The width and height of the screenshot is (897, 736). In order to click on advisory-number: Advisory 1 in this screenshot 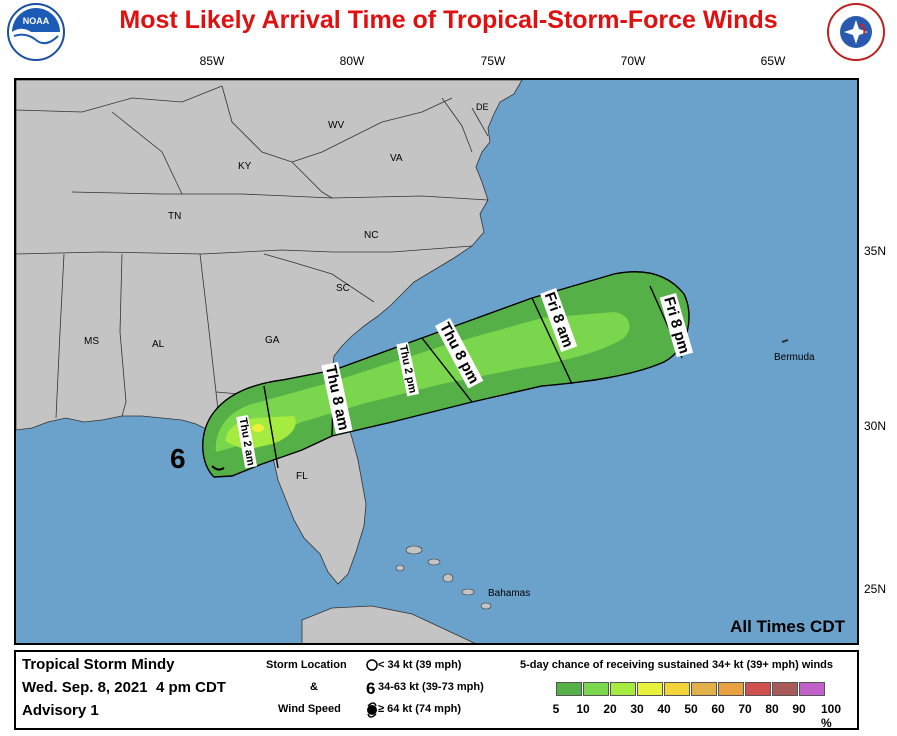, I will do `click(60, 710)`.